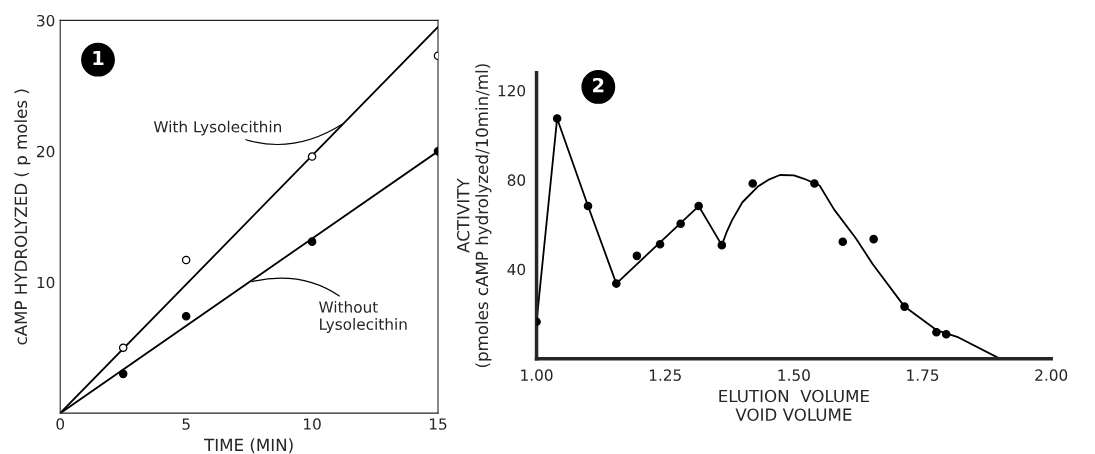  What do you see at coordinates (98, 58) in the screenshot?
I see `annotation: 1` at bounding box center [98, 58].